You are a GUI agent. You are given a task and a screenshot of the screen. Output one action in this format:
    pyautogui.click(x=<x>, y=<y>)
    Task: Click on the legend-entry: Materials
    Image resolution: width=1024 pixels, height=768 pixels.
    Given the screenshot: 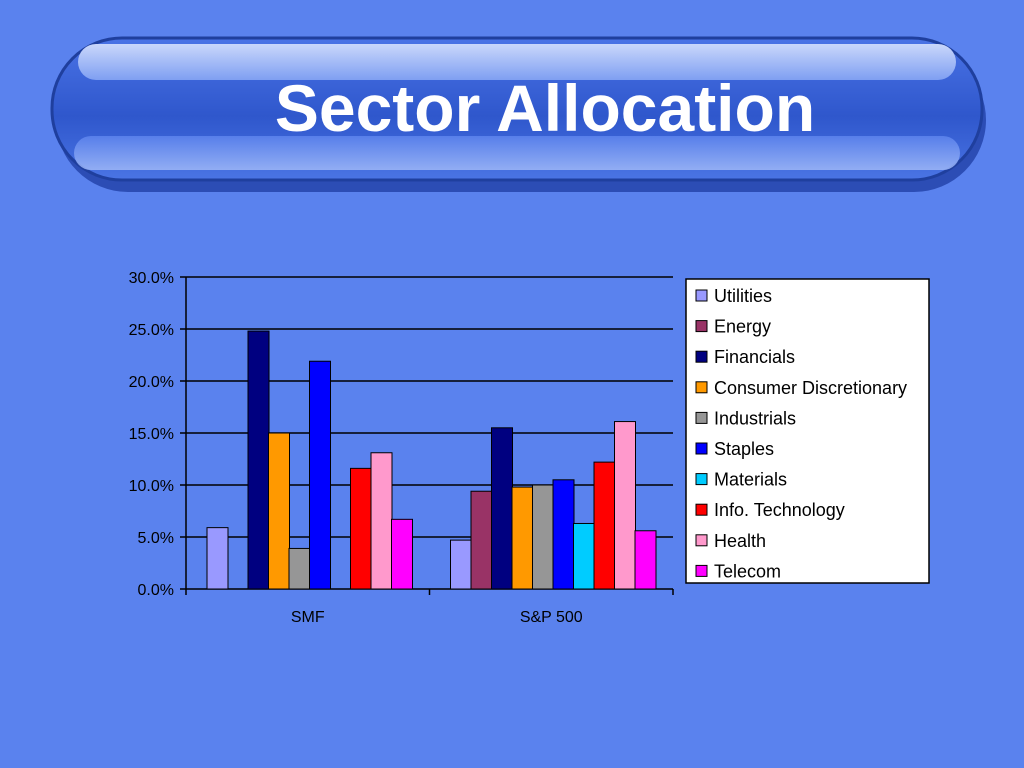 What is the action you would take?
    pyautogui.click(x=750, y=480)
    